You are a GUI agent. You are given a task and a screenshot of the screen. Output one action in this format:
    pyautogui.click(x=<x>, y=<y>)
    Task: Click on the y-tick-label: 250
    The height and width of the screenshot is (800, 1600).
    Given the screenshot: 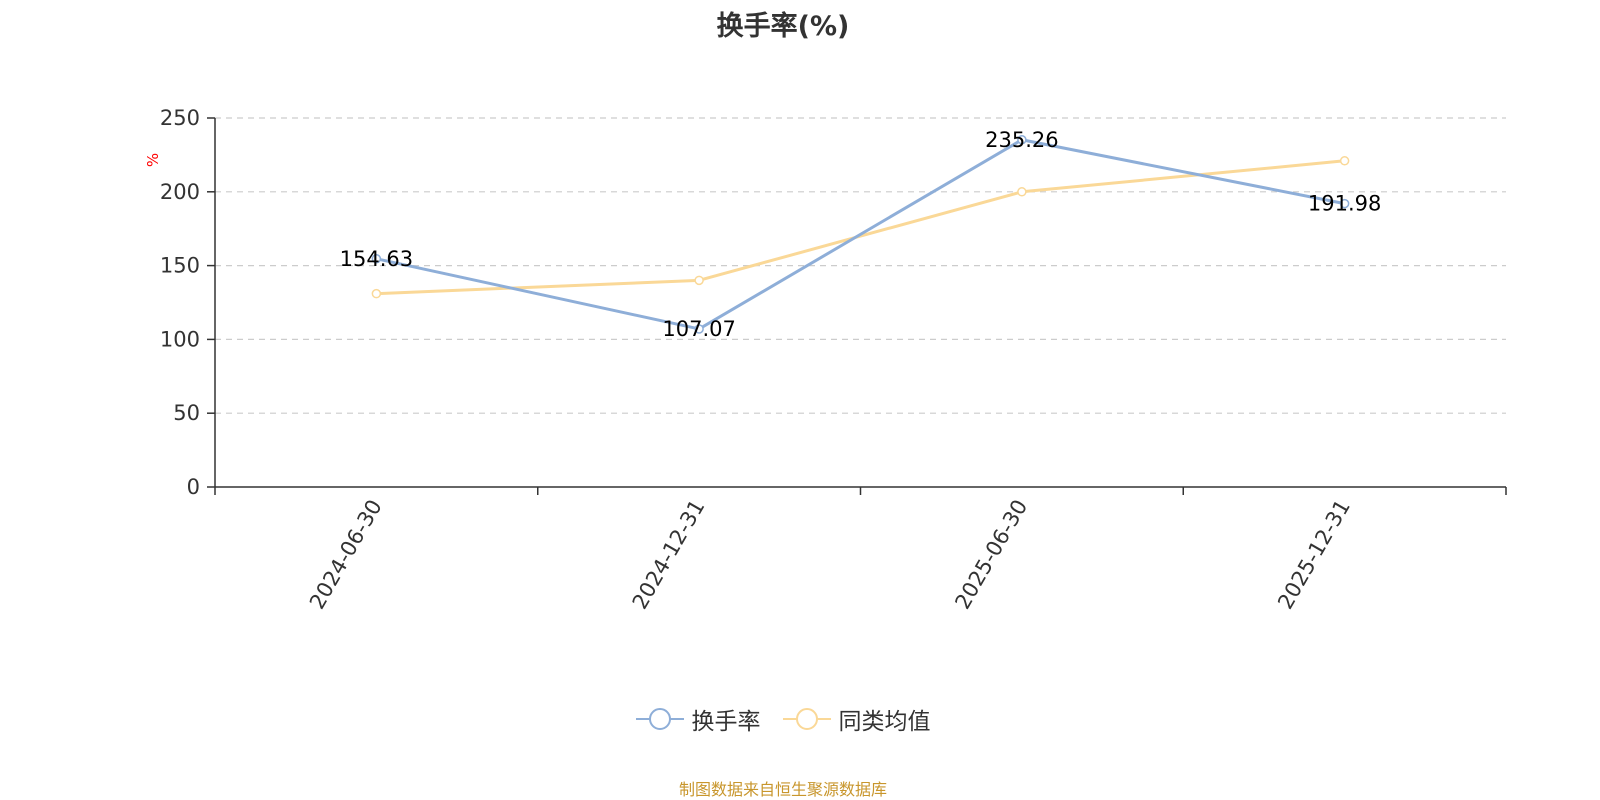 What is the action you would take?
    pyautogui.click(x=180, y=118)
    